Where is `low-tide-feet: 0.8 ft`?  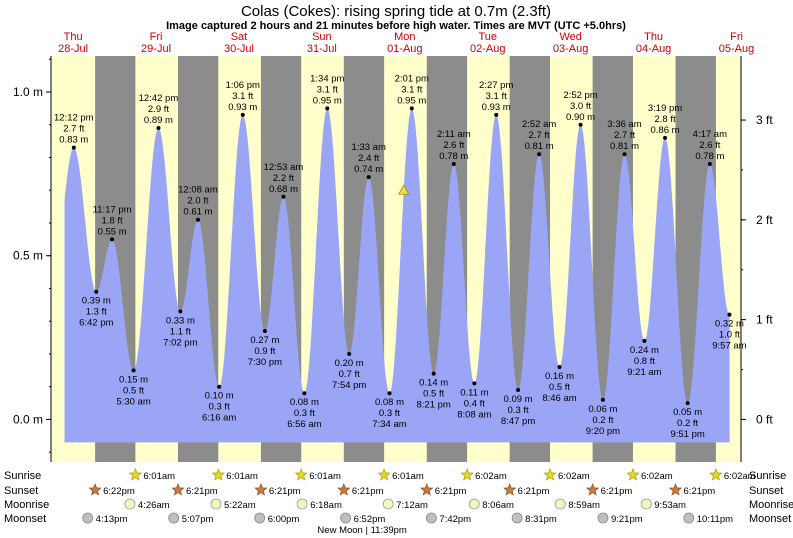 low-tide-feet: 0.8 ft is located at coordinates (644, 361).